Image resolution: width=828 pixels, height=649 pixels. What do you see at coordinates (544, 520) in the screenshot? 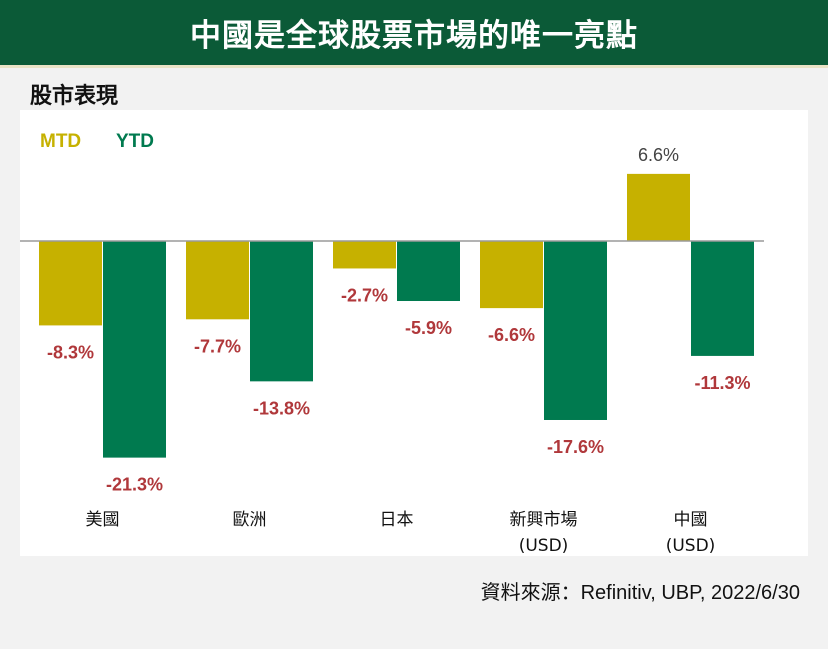
I see `category-label-3-0: 新興市場` at bounding box center [544, 520].